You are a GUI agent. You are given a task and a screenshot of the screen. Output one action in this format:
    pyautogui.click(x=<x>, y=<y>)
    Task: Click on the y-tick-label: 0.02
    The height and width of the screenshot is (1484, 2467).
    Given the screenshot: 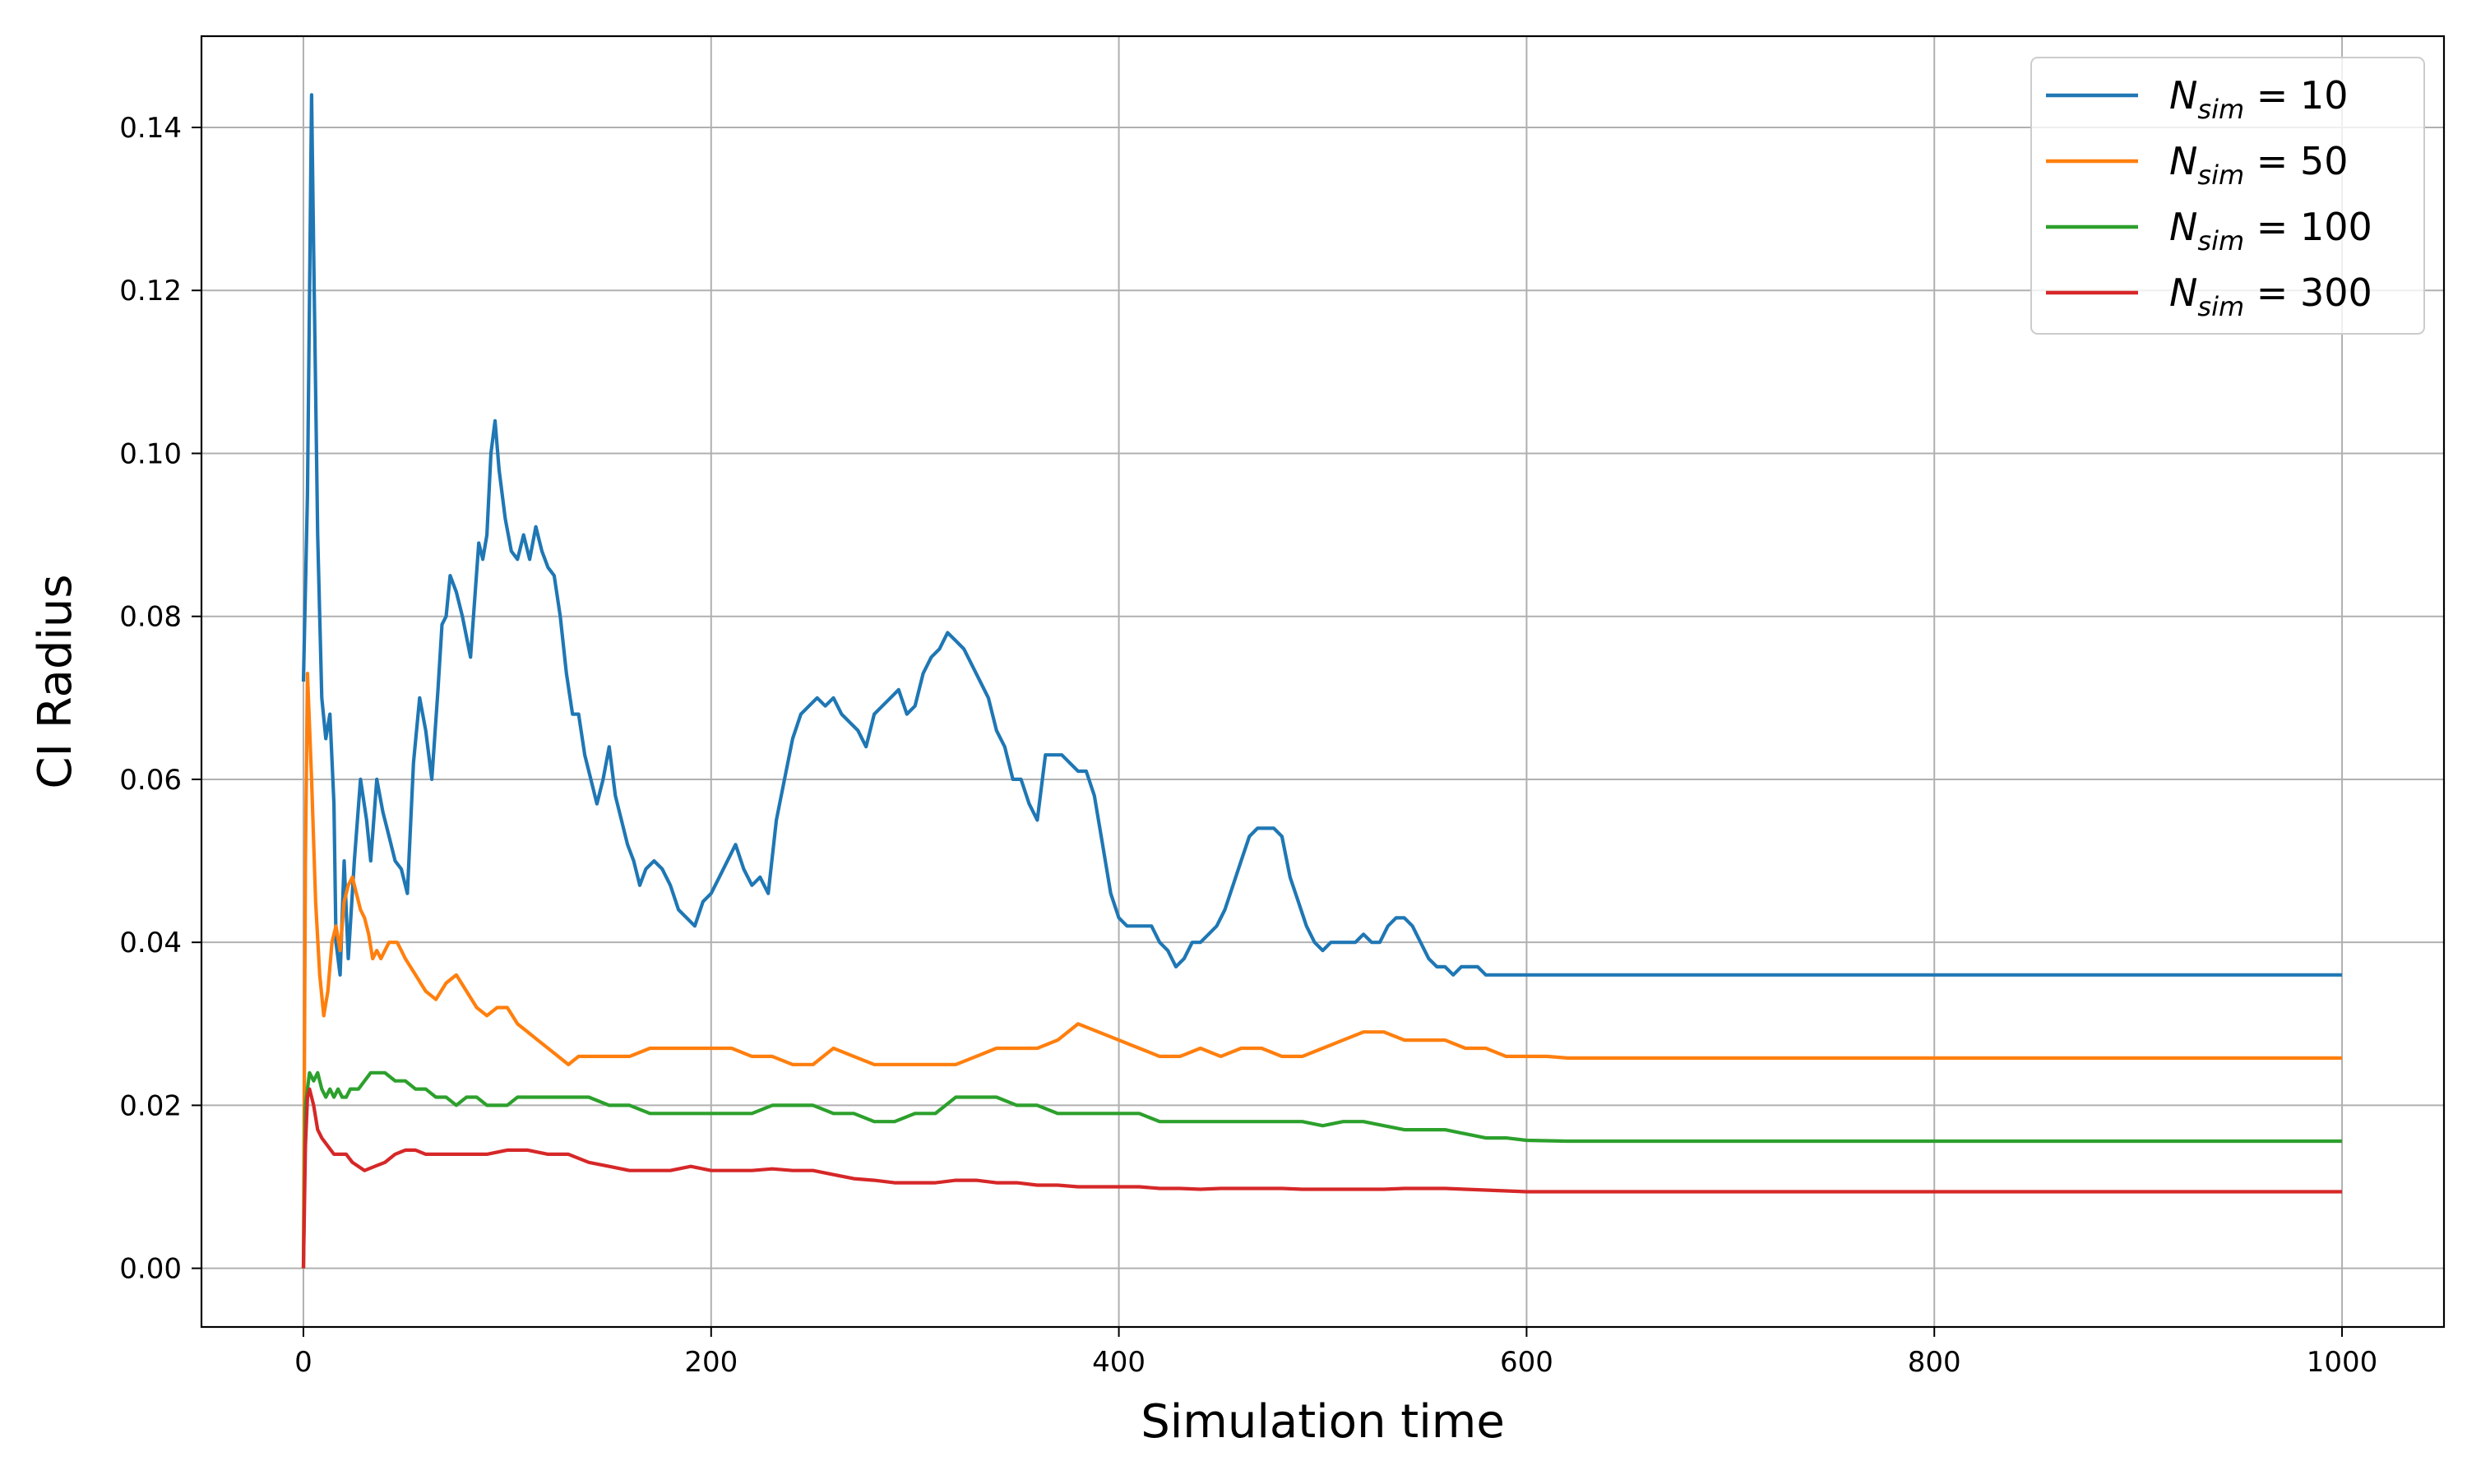 What is the action you would take?
    pyautogui.click(x=151, y=1105)
    